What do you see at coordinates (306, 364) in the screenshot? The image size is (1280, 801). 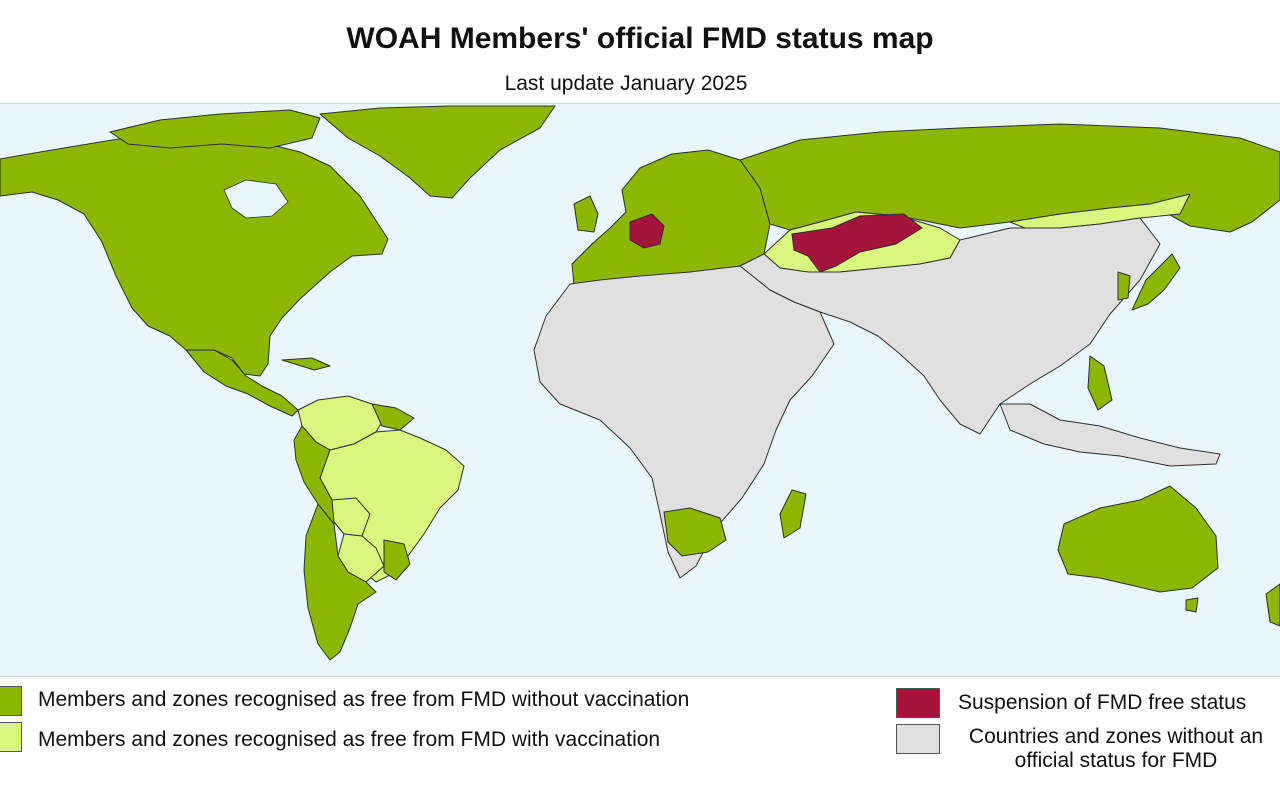 I see `region-caribbean` at bounding box center [306, 364].